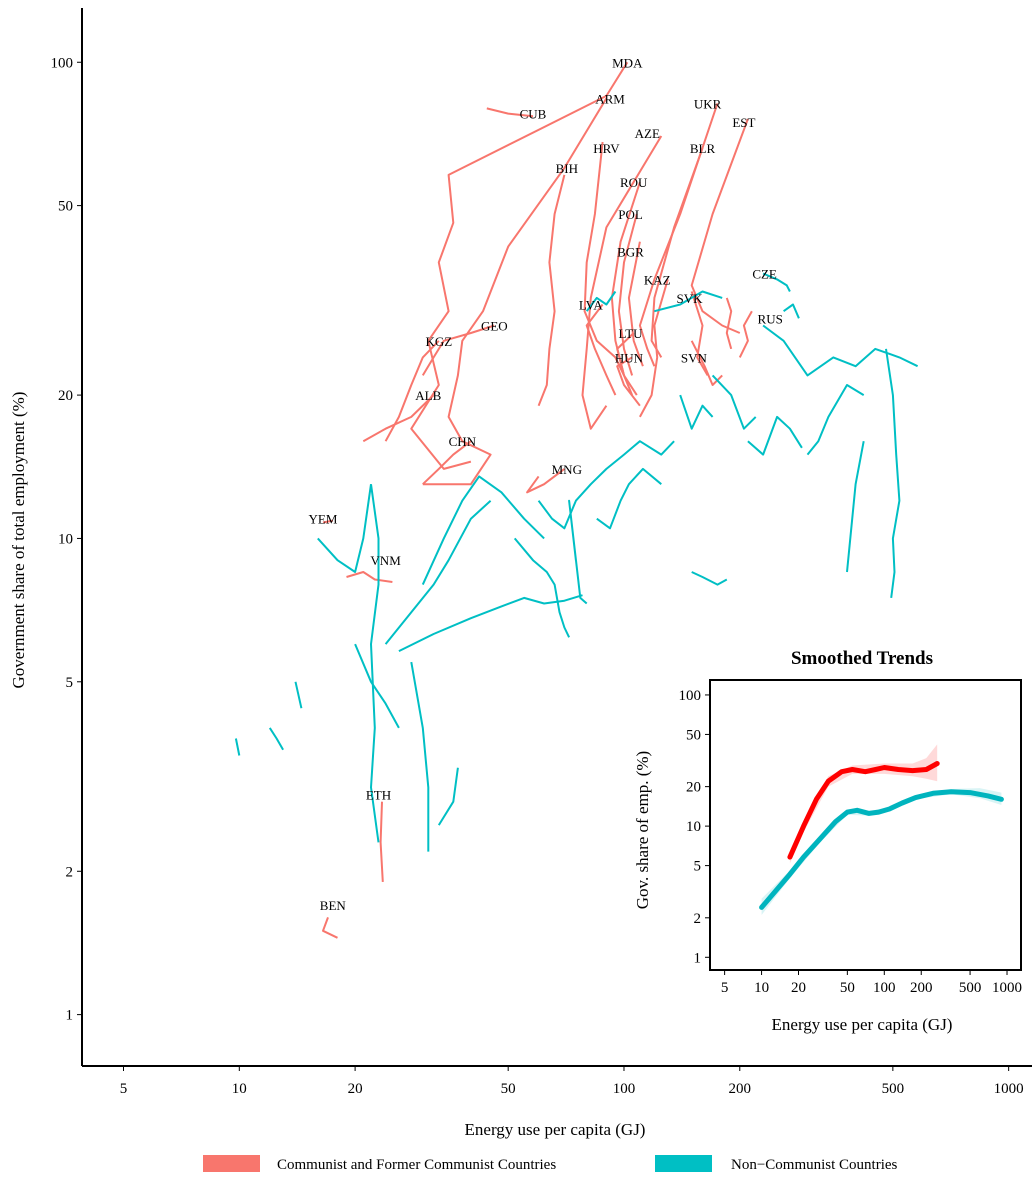 The image size is (1034, 1195). What do you see at coordinates (970, 988) in the screenshot?
I see `inset-x-tick-label: 500` at bounding box center [970, 988].